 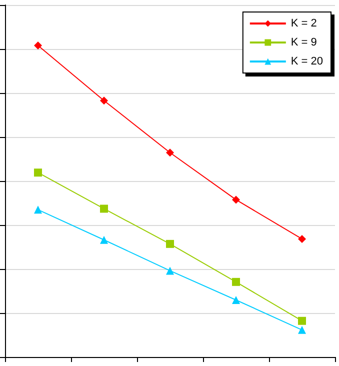 What do you see at coordinates (303, 24) in the screenshot?
I see `legend-label: K = 2` at bounding box center [303, 24].